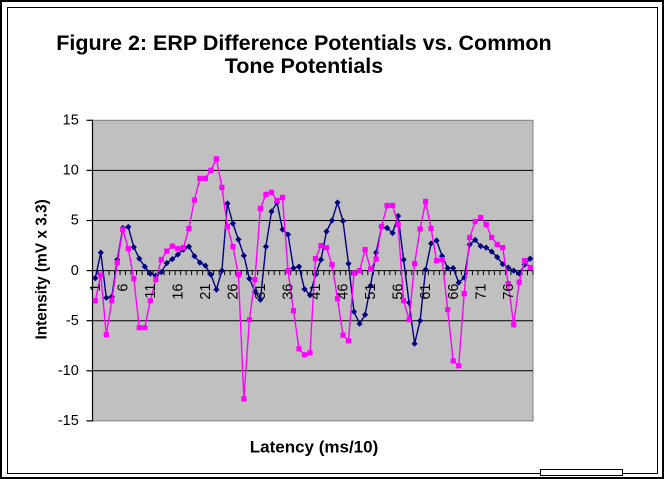 The height and width of the screenshot is (479, 664). I want to click on svg-text: 10, so click(71, 171).